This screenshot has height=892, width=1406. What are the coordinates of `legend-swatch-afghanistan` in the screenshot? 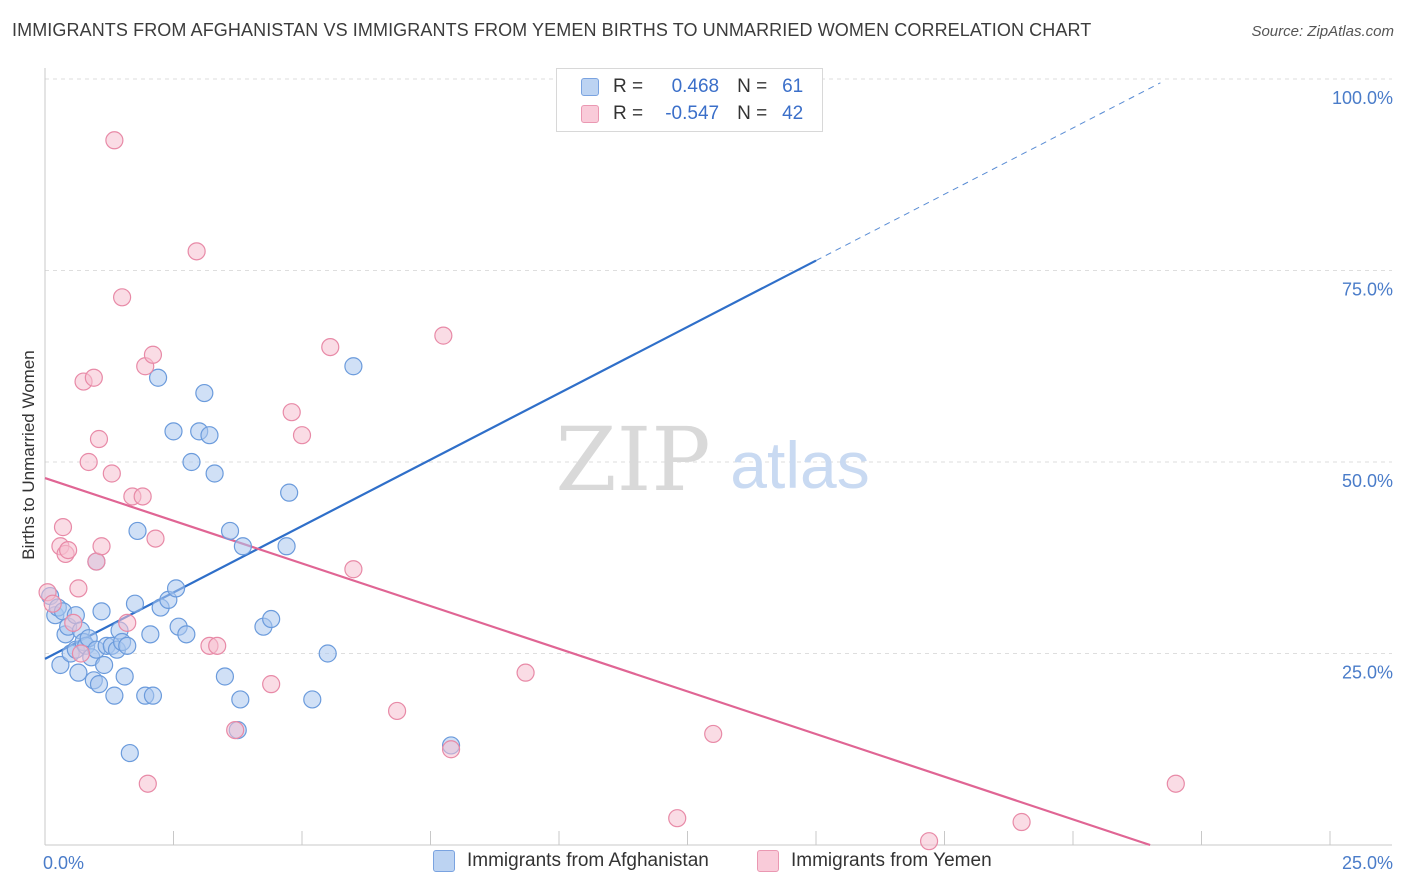 It's located at (590, 87).